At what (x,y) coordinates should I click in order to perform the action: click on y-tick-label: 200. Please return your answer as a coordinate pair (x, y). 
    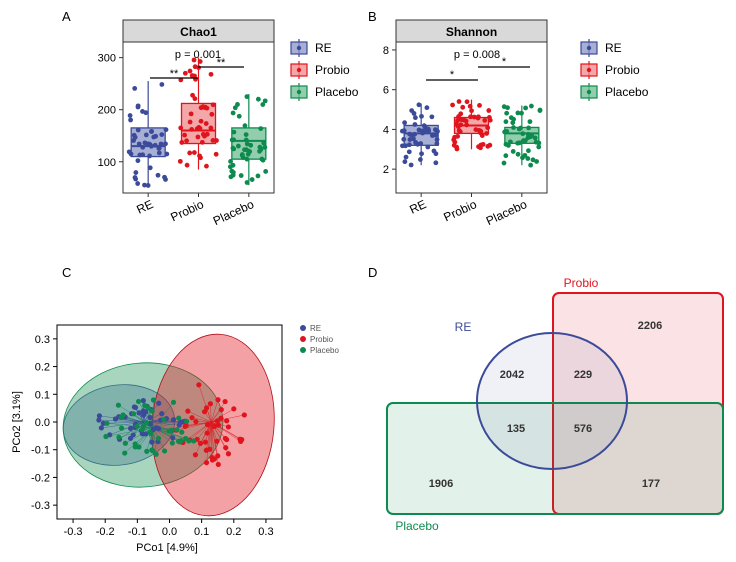
    Looking at the image, I should click on (107, 111).